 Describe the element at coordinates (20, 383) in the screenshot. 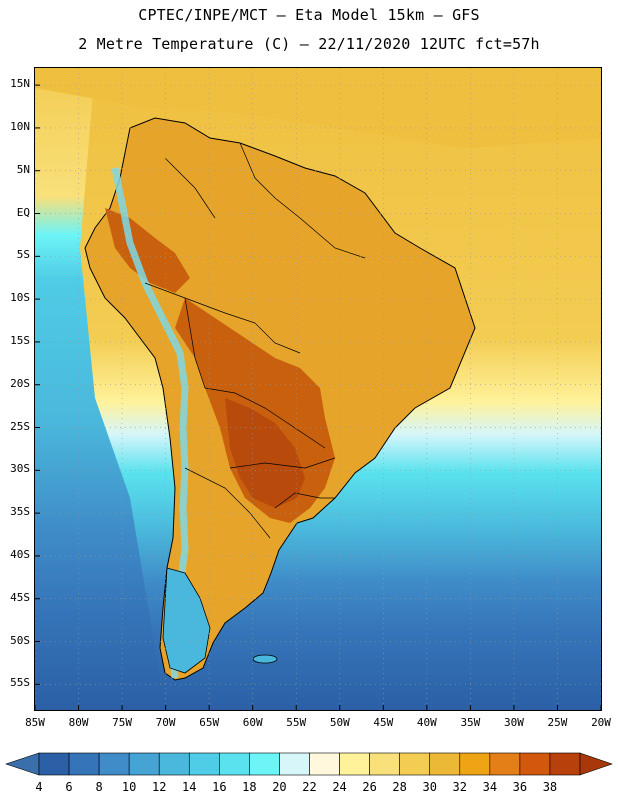

I see `latitude-label: 20S` at that location.